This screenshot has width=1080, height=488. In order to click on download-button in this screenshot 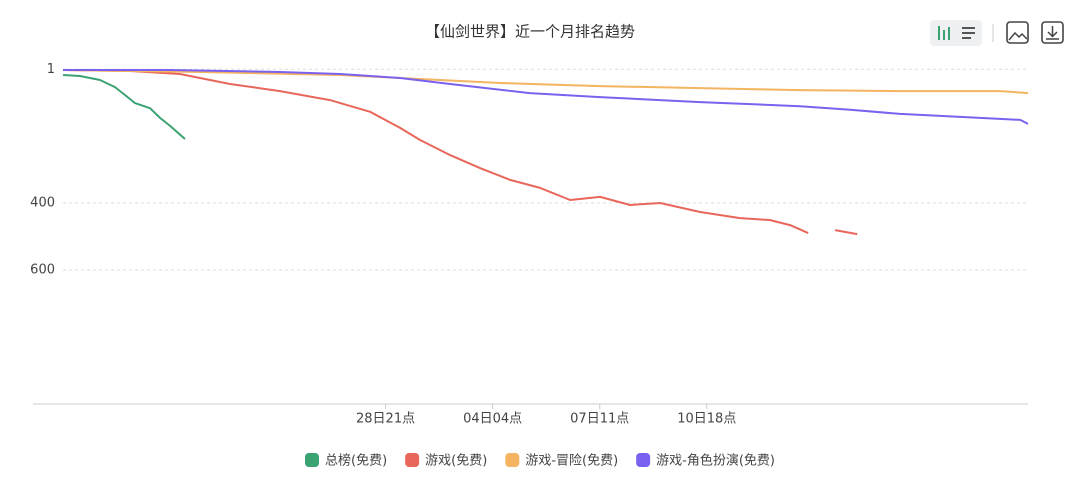, I will do `click(1052, 32)`.